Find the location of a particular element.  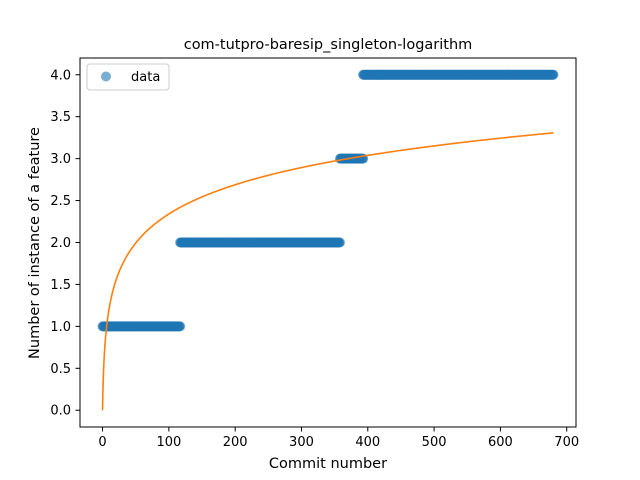

y-tick-label-1.5: 1.5 is located at coordinates (60, 285).